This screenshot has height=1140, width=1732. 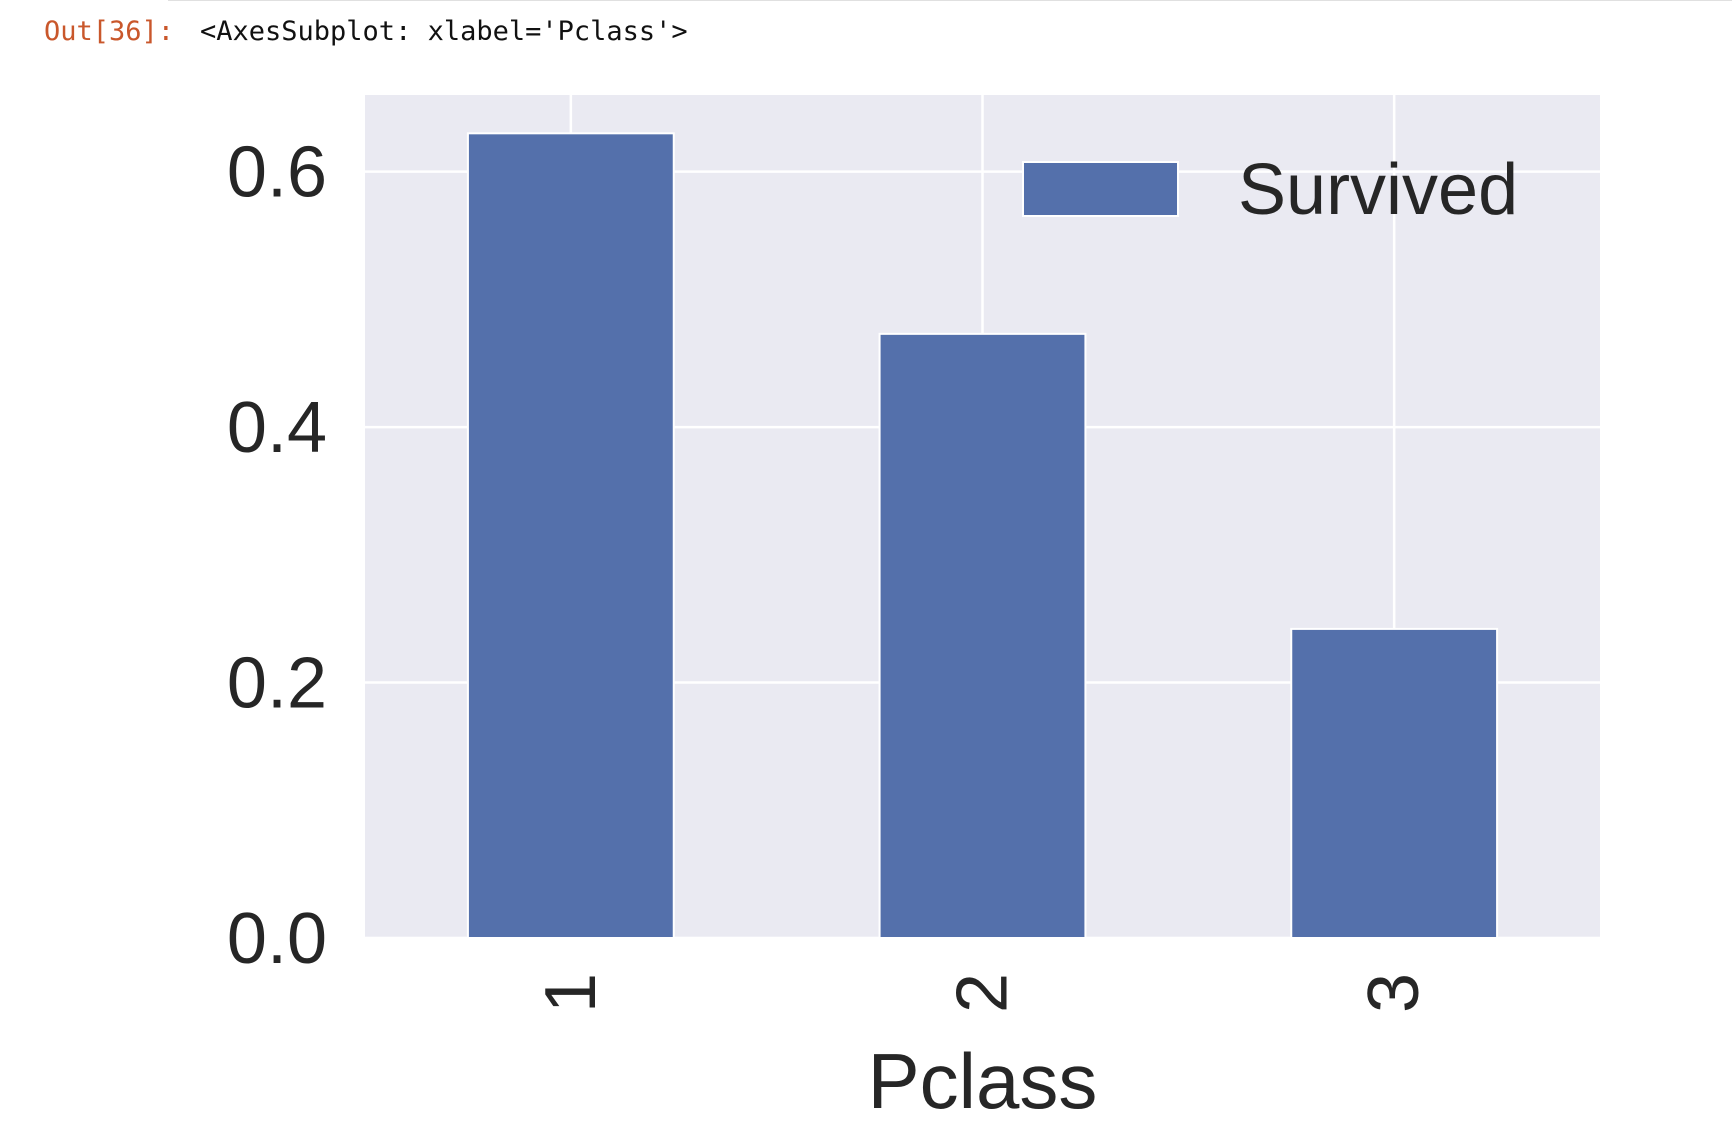 What do you see at coordinates (277, 939) in the screenshot?
I see `y-tick-label: 0.0` at bounding box center [277, 939].